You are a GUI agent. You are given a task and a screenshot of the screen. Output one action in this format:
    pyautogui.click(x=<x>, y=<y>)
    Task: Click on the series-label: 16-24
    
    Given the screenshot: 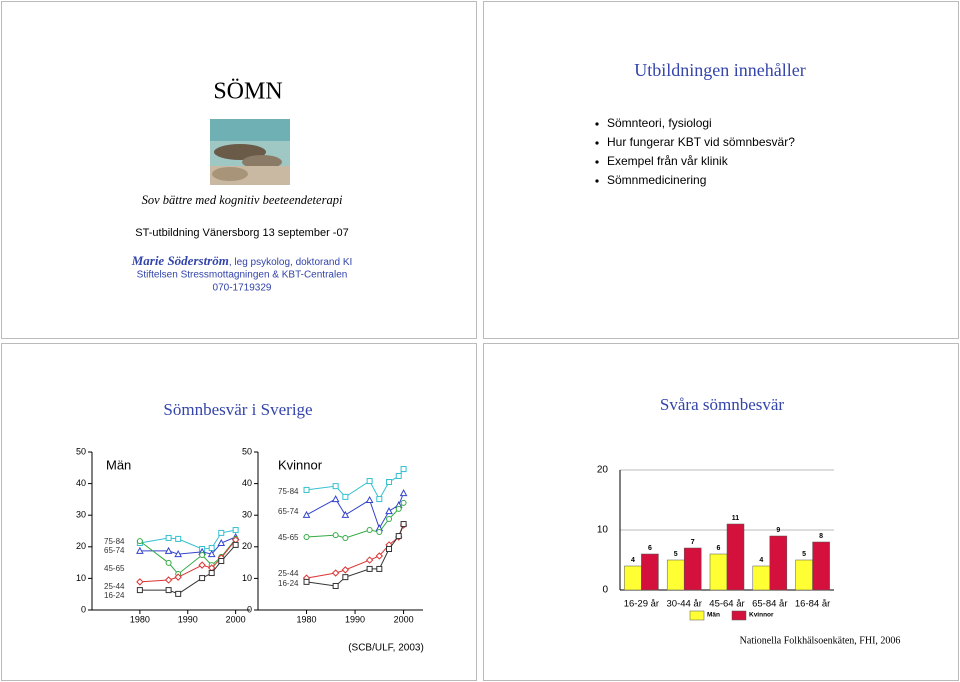 What is the action you would take?
    pyautogui.click(x=288, y=583)
    